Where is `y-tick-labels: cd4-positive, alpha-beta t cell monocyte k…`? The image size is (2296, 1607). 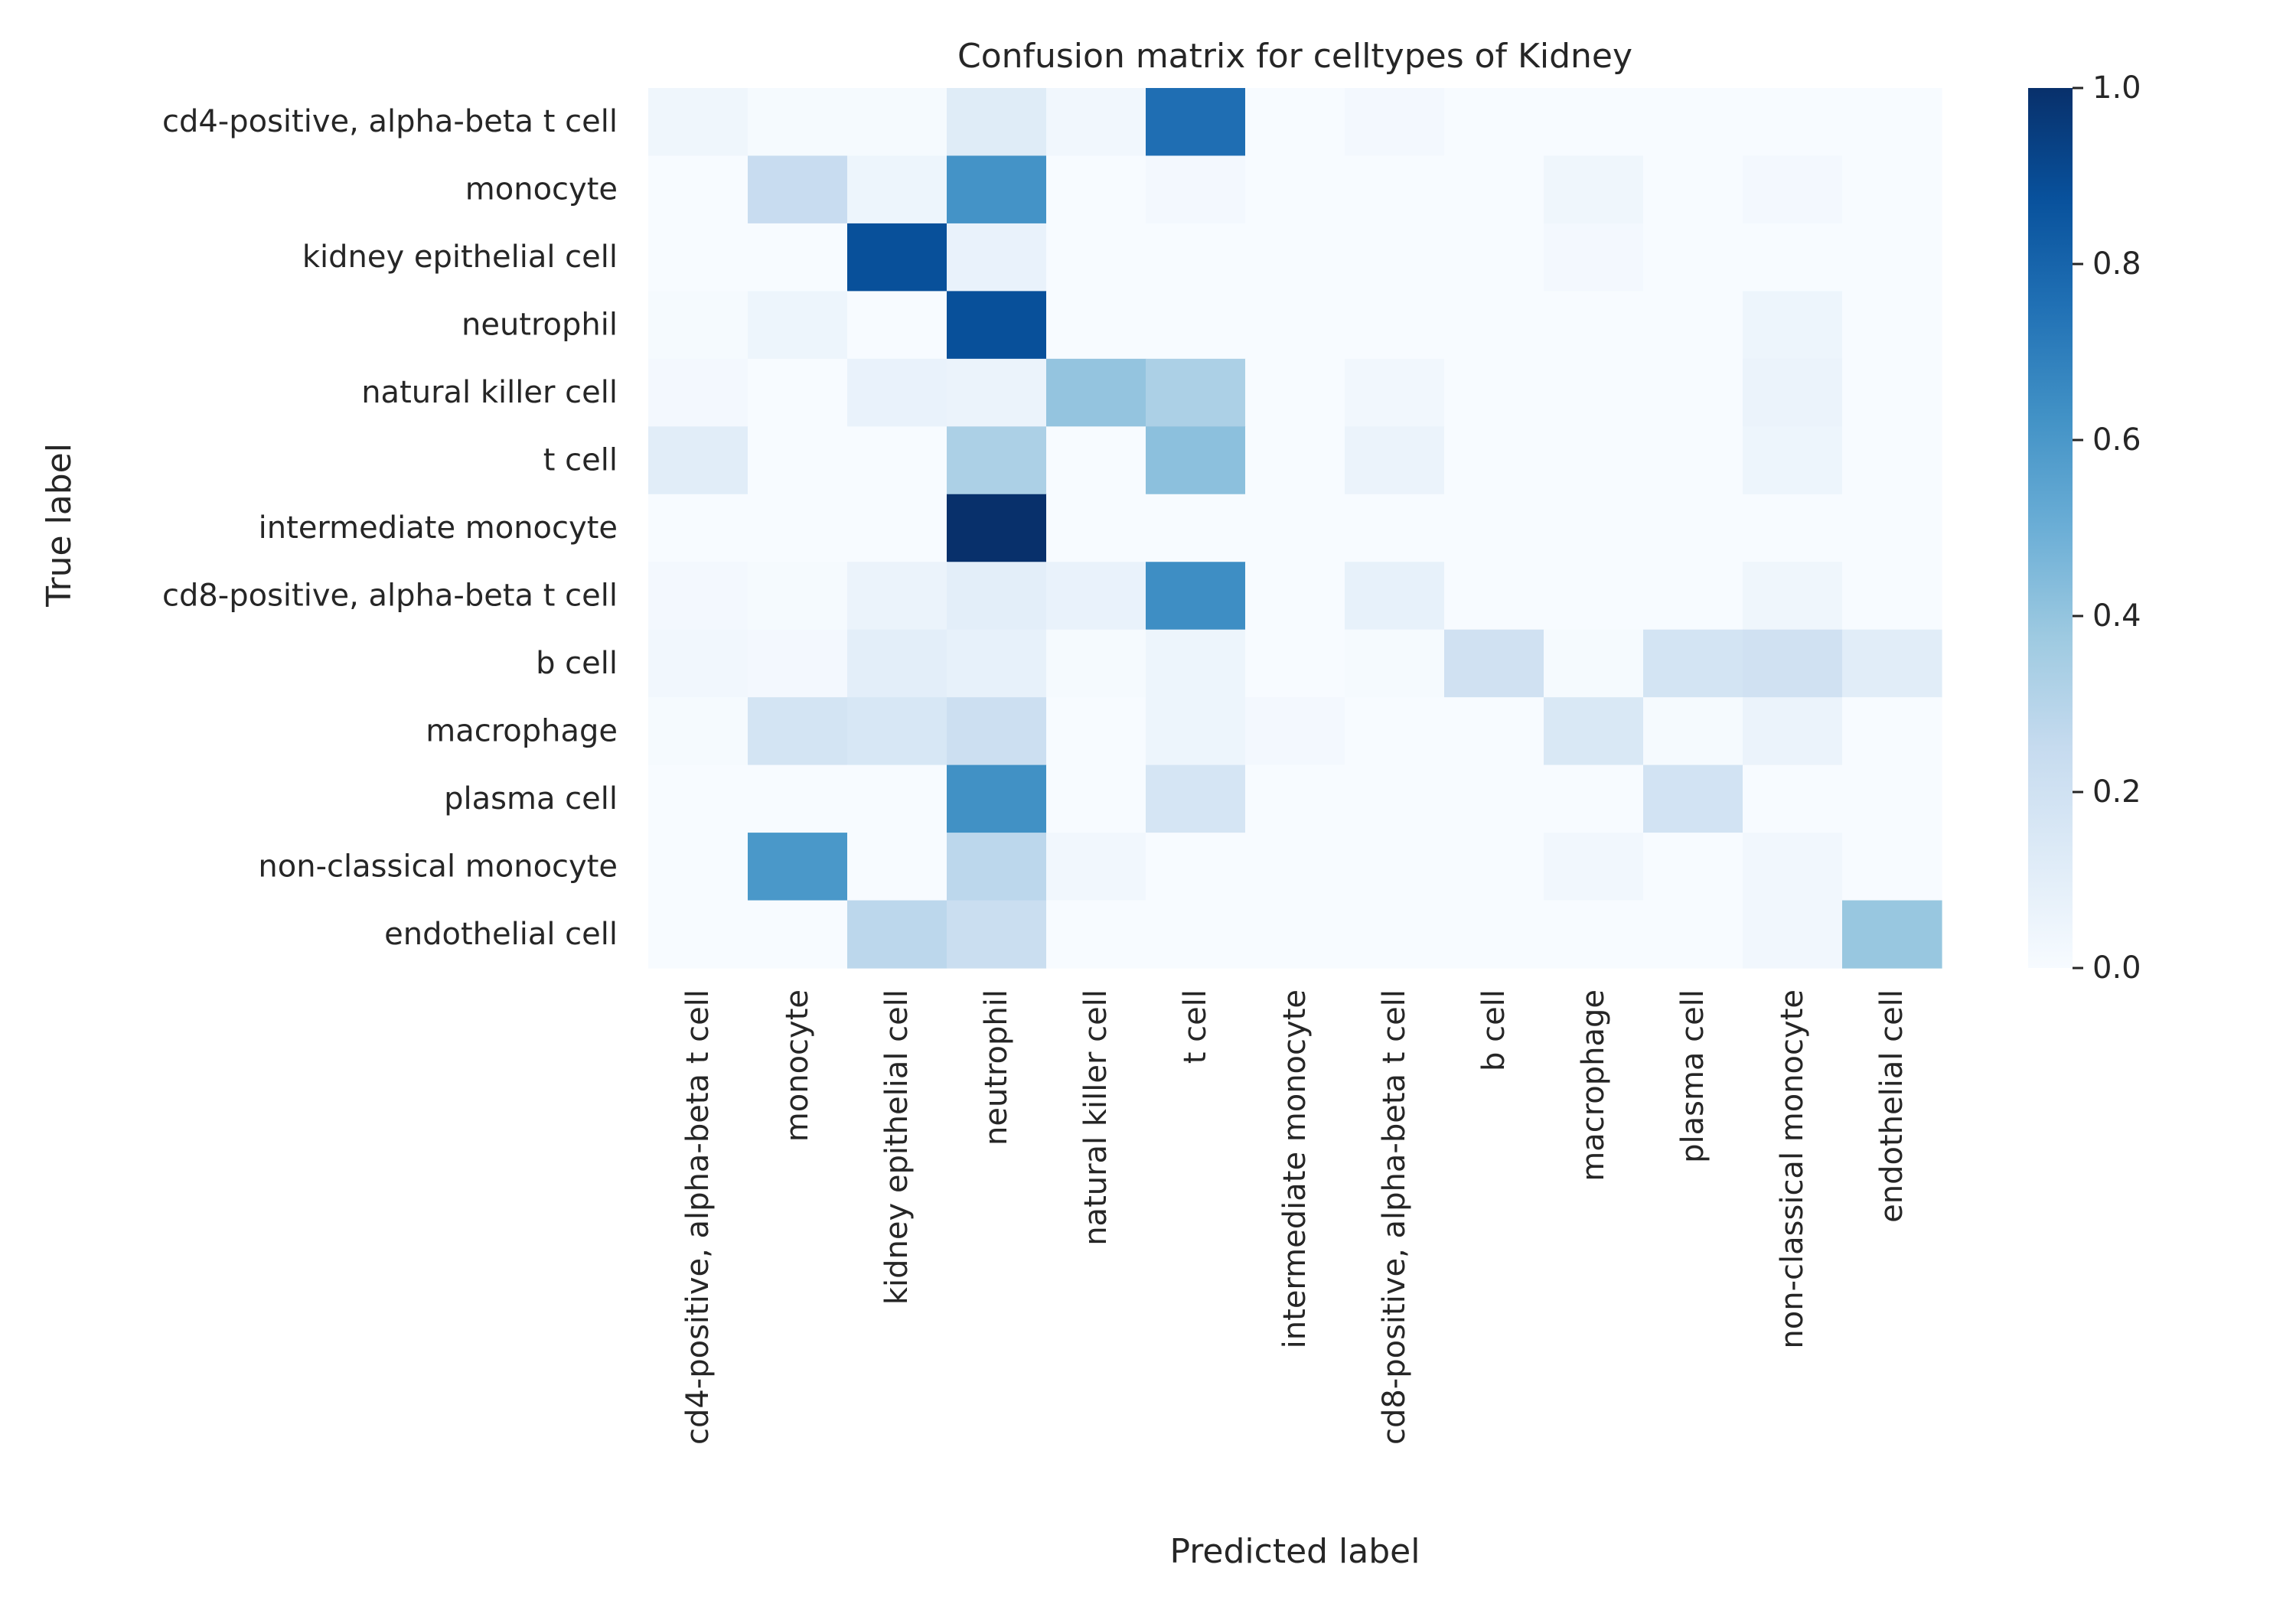 y-tick-labels: cd4-positive, alpha-beta t cell monocyte k… is located at coordinates (390, 528).